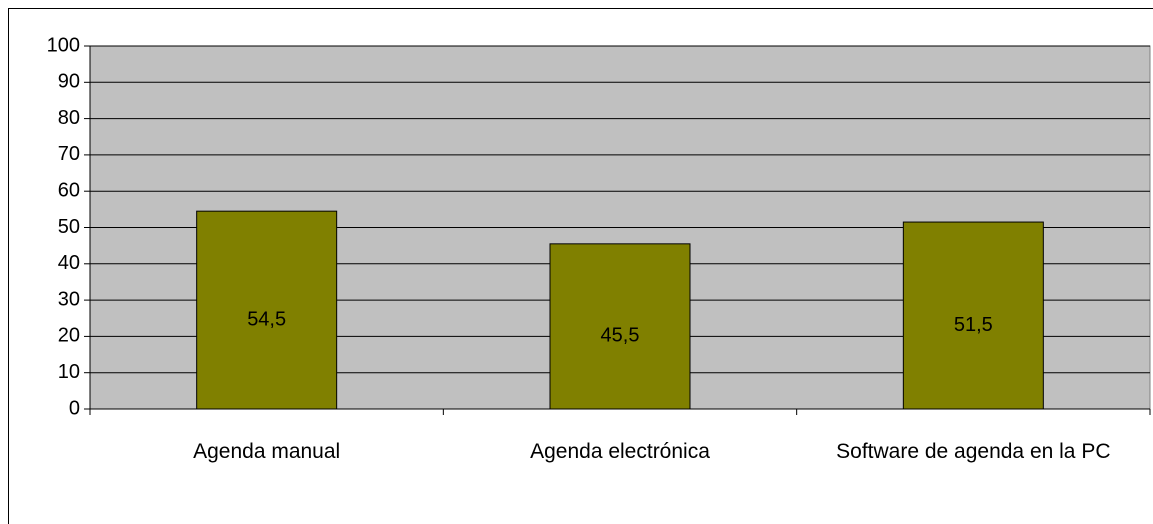 This screenshot has height=524, width=1153. I want to click on y-tick-label: 50, so click(69, 227).